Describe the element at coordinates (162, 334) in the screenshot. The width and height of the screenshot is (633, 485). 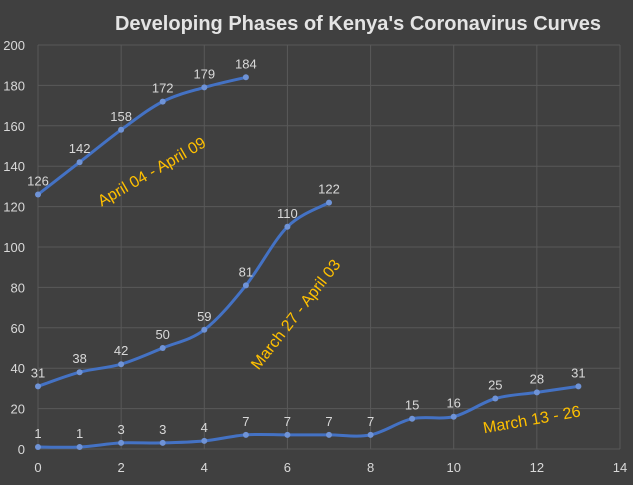
I see `series-1-data-label-3: 50` at that location.